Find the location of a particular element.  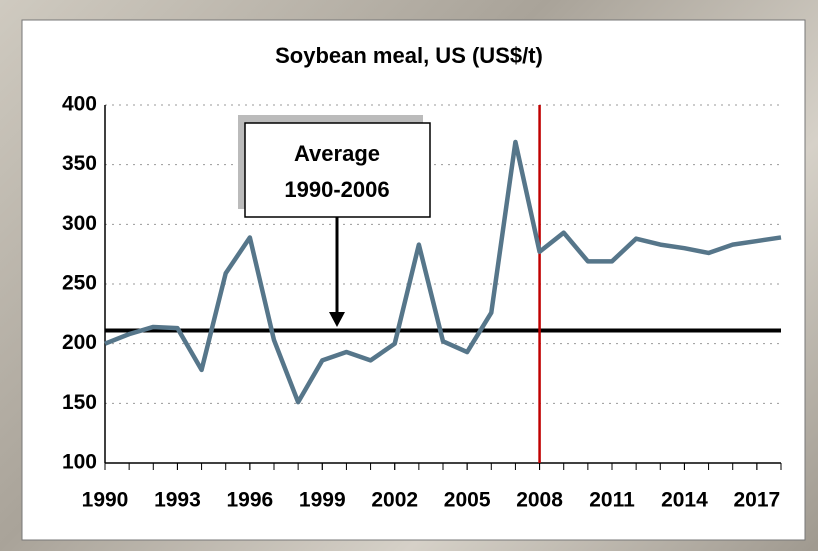

annotation-text: Average is located at coordinates (337, 153).